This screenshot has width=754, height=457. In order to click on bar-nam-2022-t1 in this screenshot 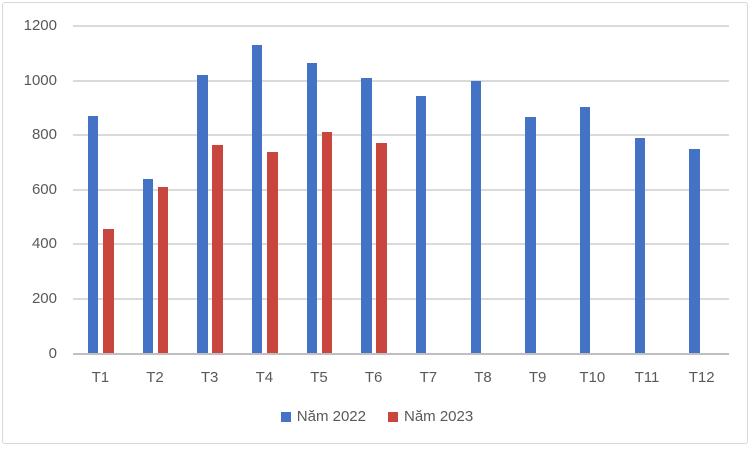, I will do `click(93, 235)`.